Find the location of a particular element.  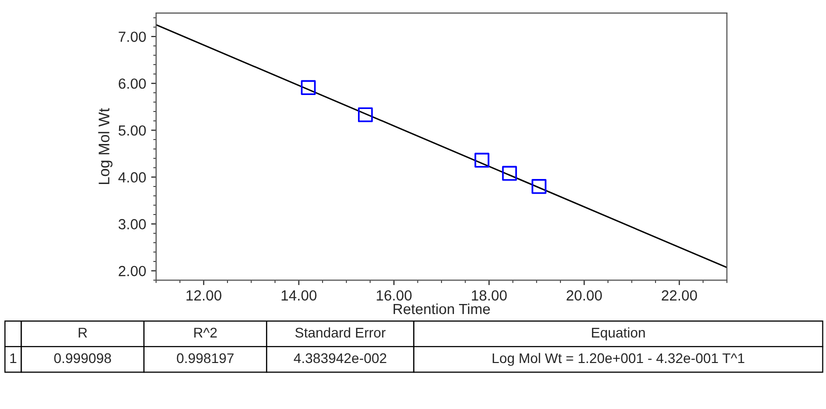

text: R is located at coordinates (83, 333).